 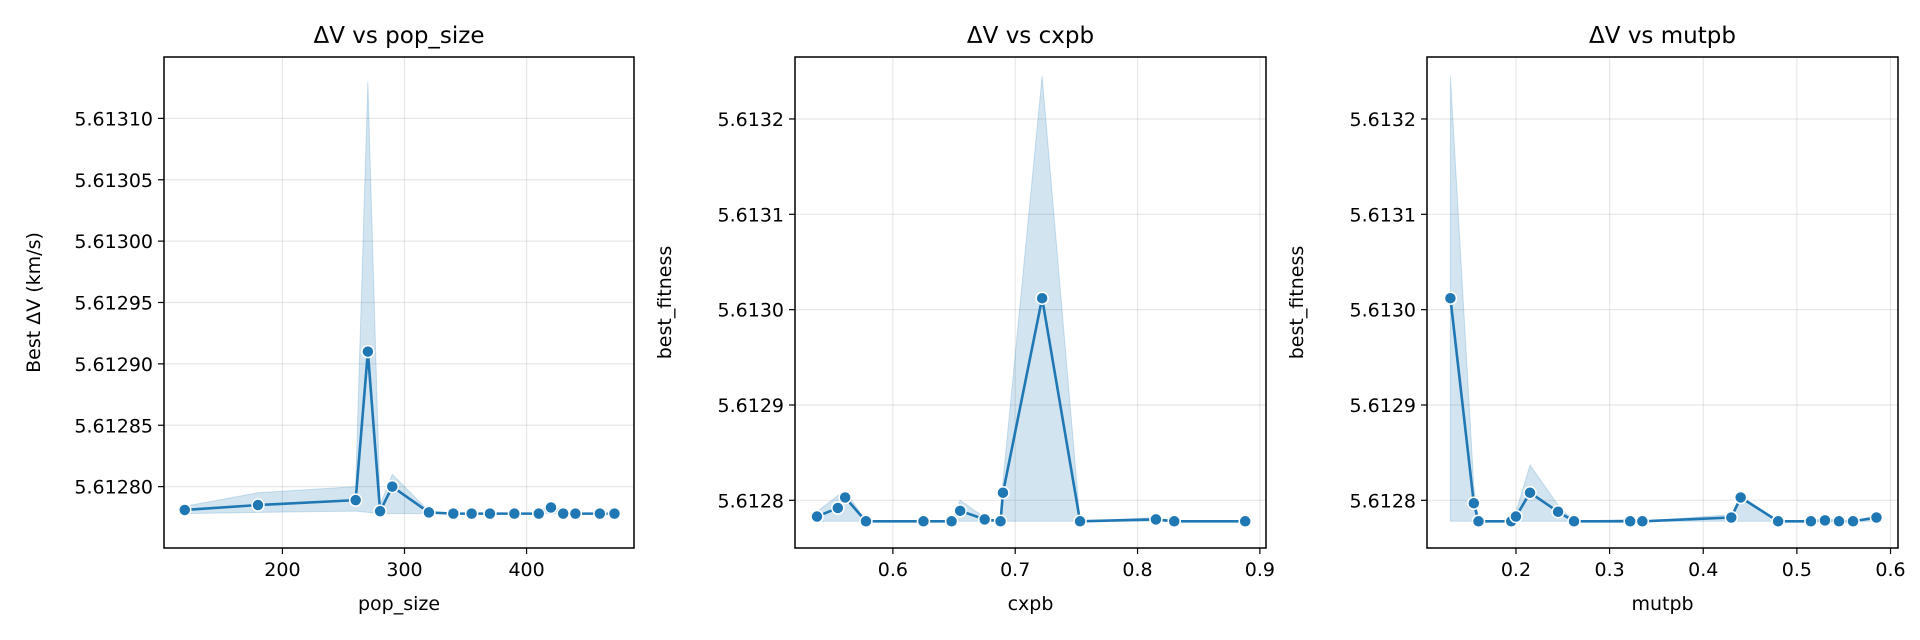 What do you see at coordinates (1030, 36) in the screenshot?
I see `panel-title: ΔV vs cxpb` at bounding box center [1030, 36].